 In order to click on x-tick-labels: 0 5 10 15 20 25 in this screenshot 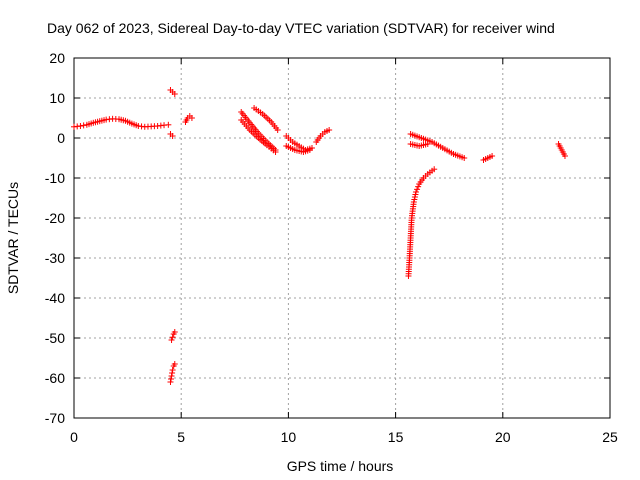, I will do `click(344, 437)`.